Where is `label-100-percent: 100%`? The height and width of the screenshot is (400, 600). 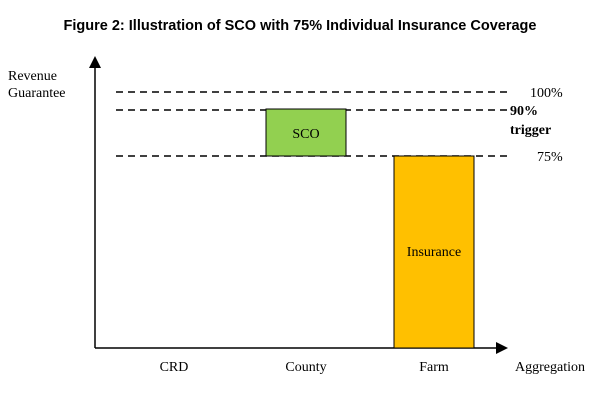 label-100-percent: 100% is located at coordinates (546, 93).